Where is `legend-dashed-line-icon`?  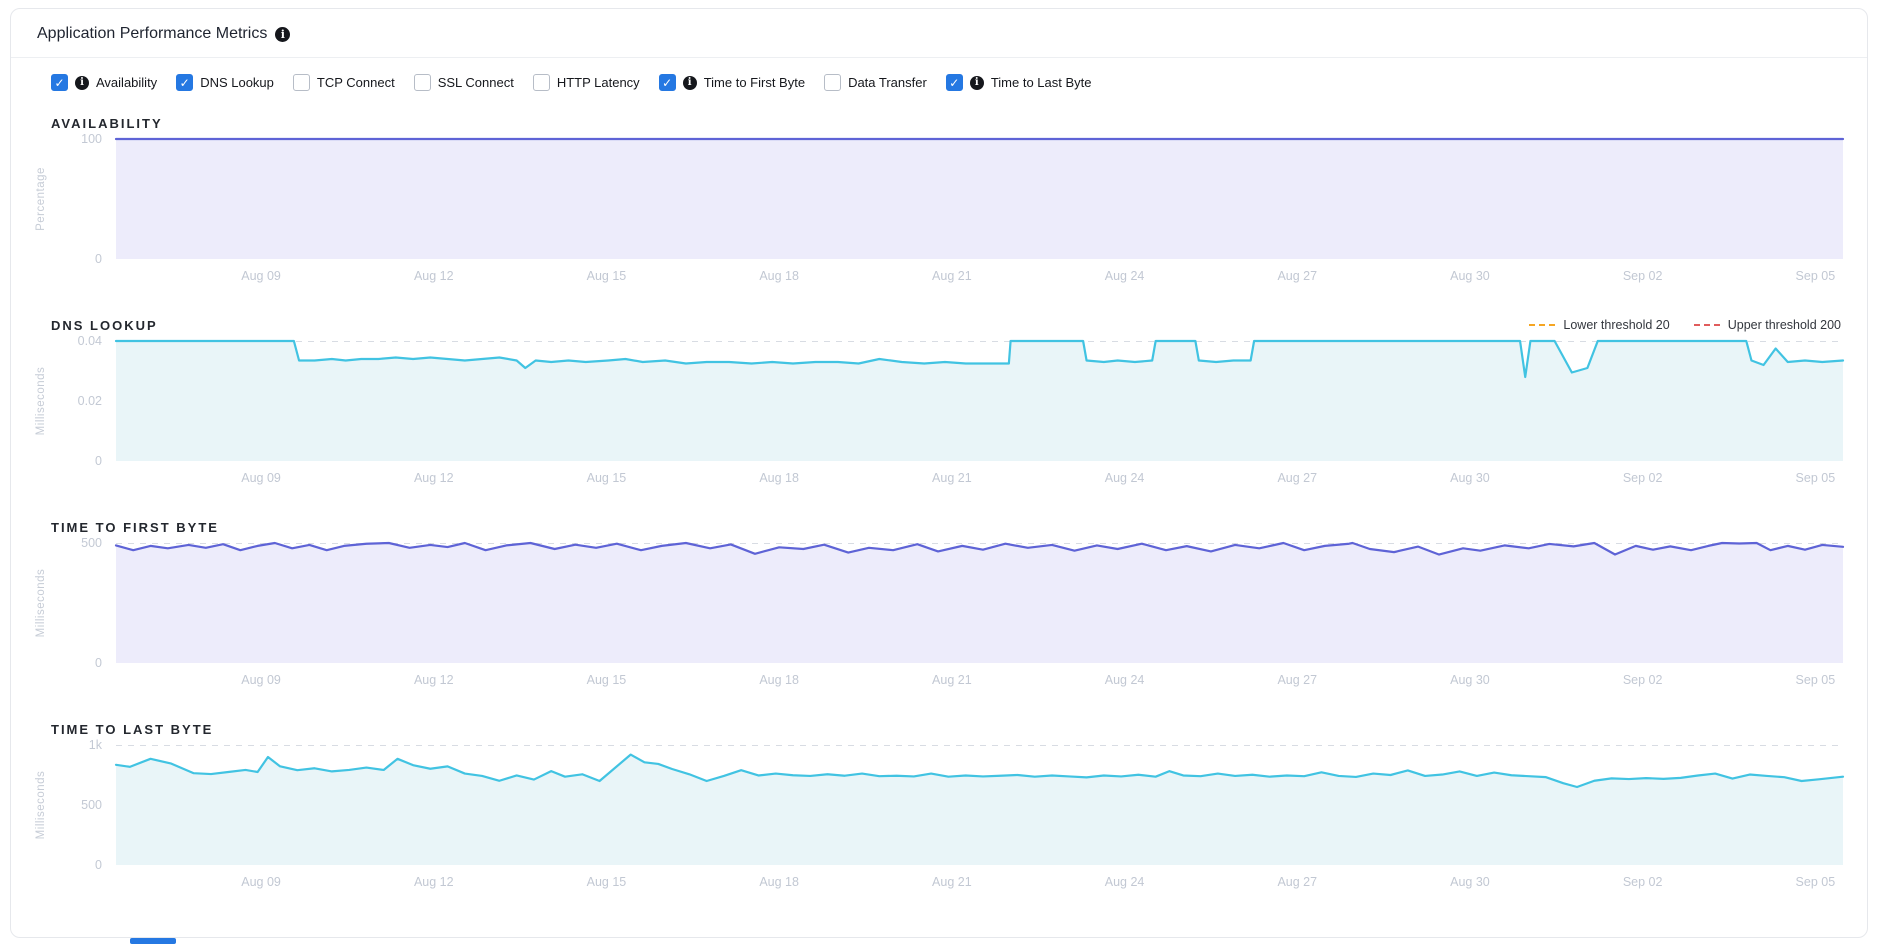 legend-dashed-line-icon is located at coordinates (1706, 325).